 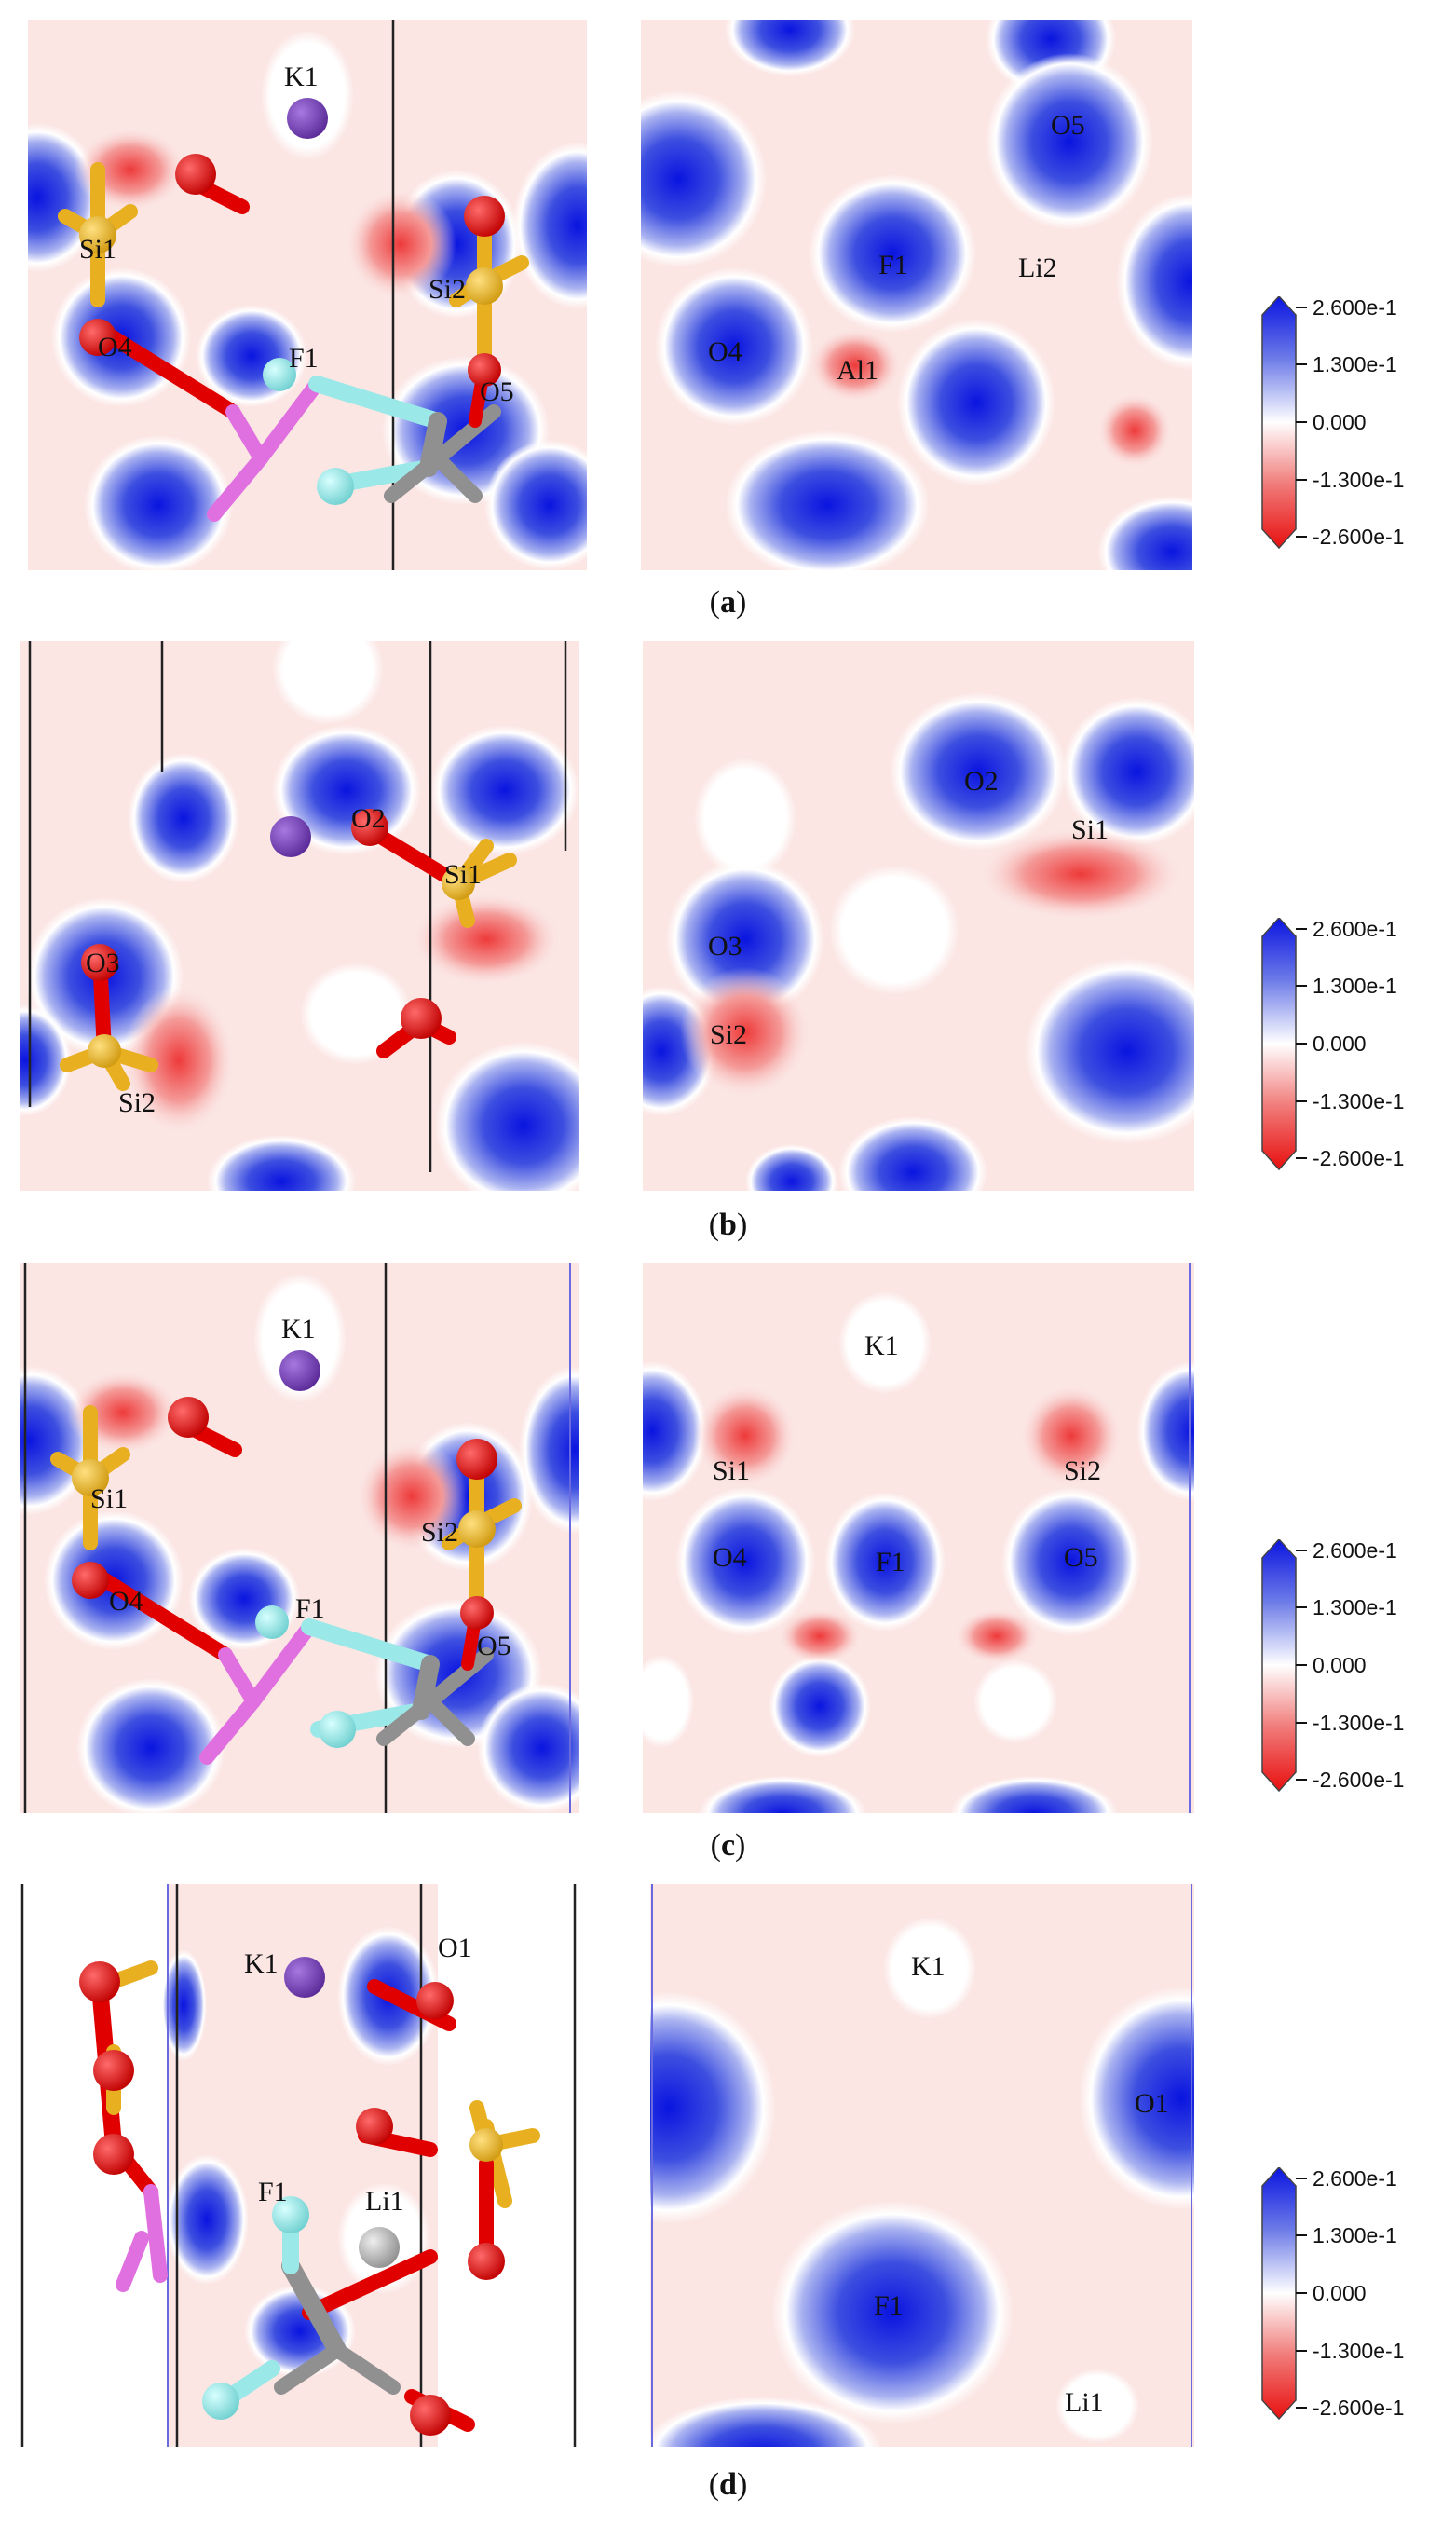 What do you see at coordinates (916, 295) in the screenshot?
I see `panel-a-right-contour: O5 F1 Li2 O4 Al1` at bounding box center [916, 295].